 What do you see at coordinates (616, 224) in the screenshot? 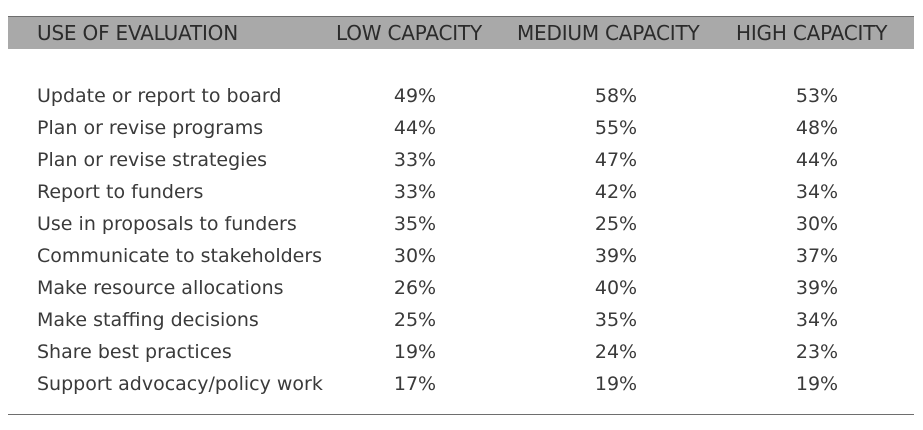
I see `medium-capacity-value: 25%` at bounding box center [616, 224].